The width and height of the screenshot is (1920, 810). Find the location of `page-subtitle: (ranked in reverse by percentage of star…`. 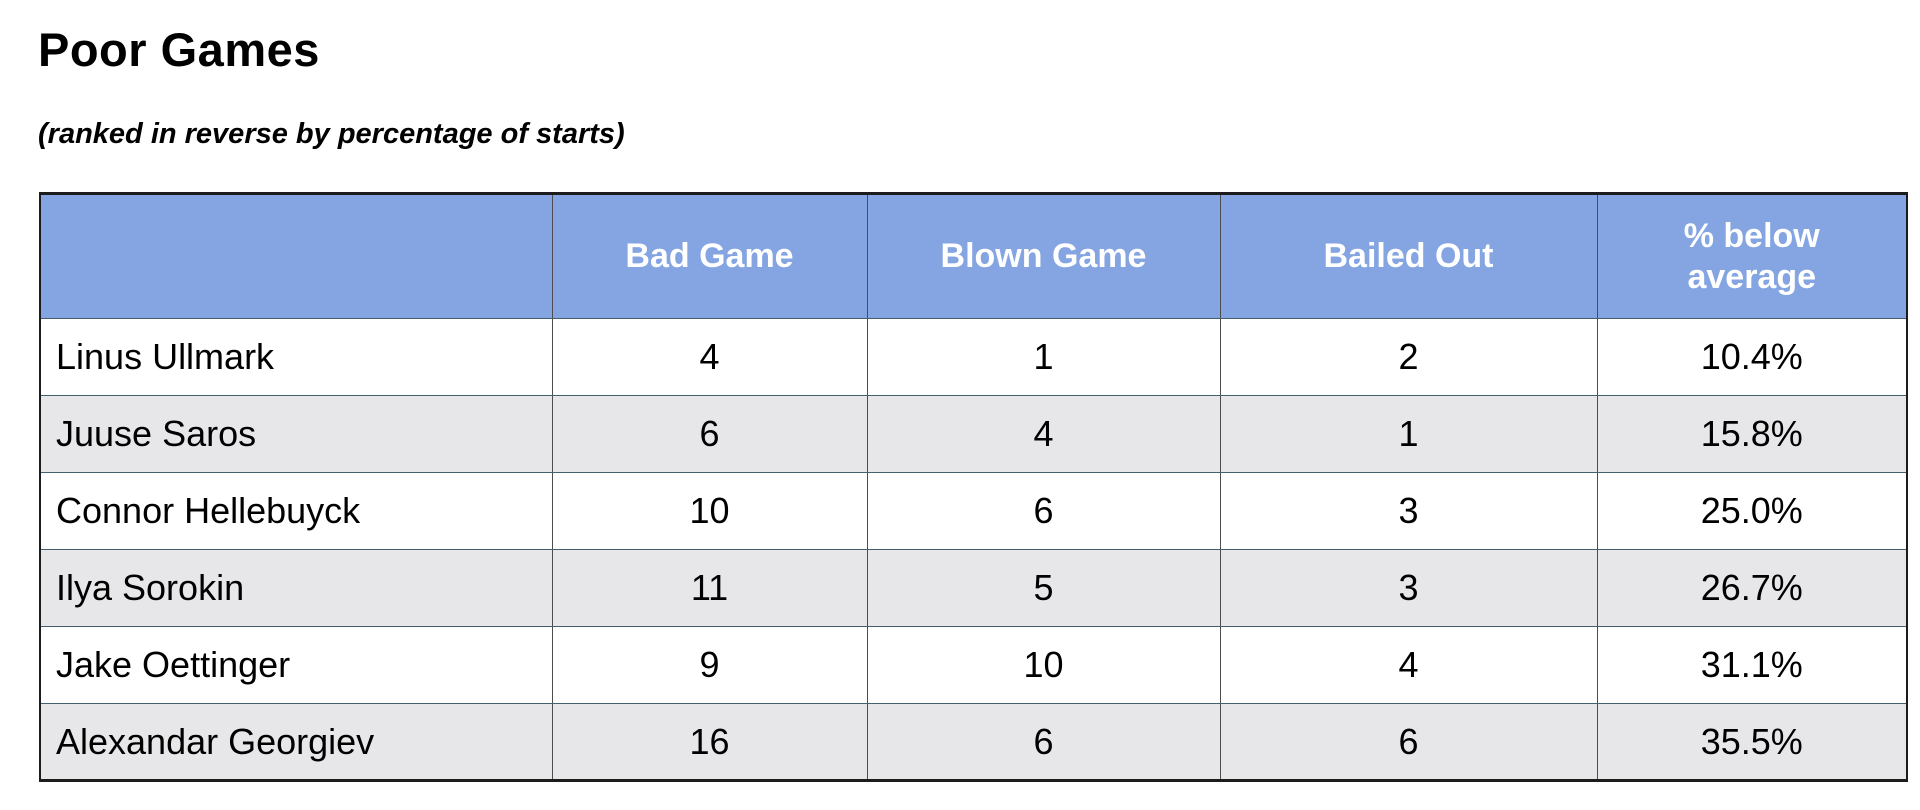

page-subtitle: (ranked in reverse by percentage of star… is located at coordinates (331, 134).